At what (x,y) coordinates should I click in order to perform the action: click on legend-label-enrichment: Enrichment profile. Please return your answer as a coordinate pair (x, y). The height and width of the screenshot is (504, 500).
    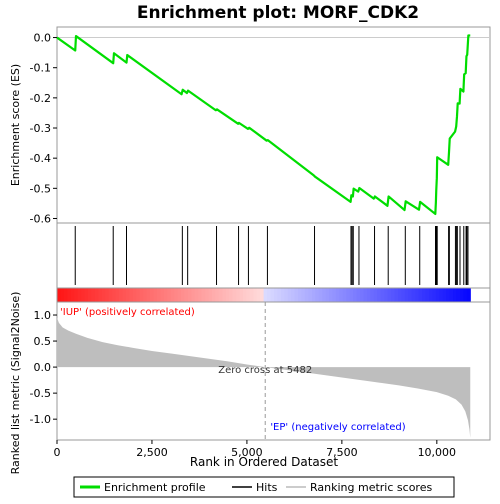
    Looking at the image, I should click on (155, 487).